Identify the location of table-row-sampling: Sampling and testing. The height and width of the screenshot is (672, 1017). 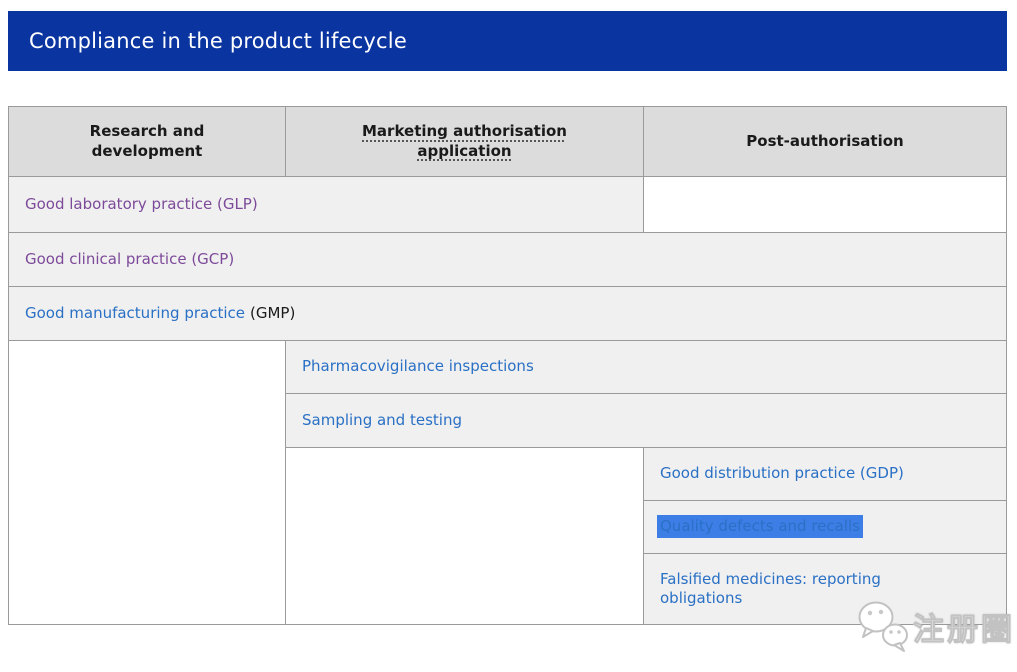
(508, 420).